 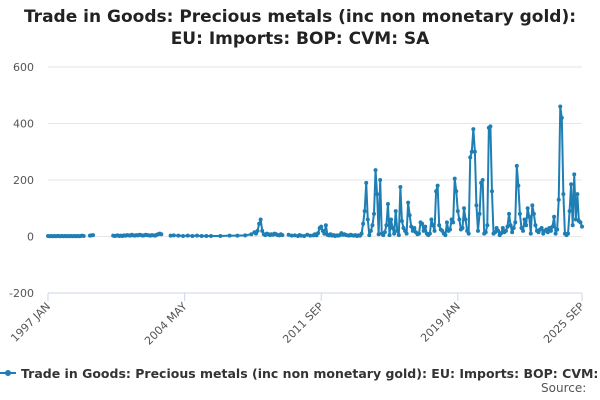 I want to click on y-tick-label: 0, so click(x=30, y=237).